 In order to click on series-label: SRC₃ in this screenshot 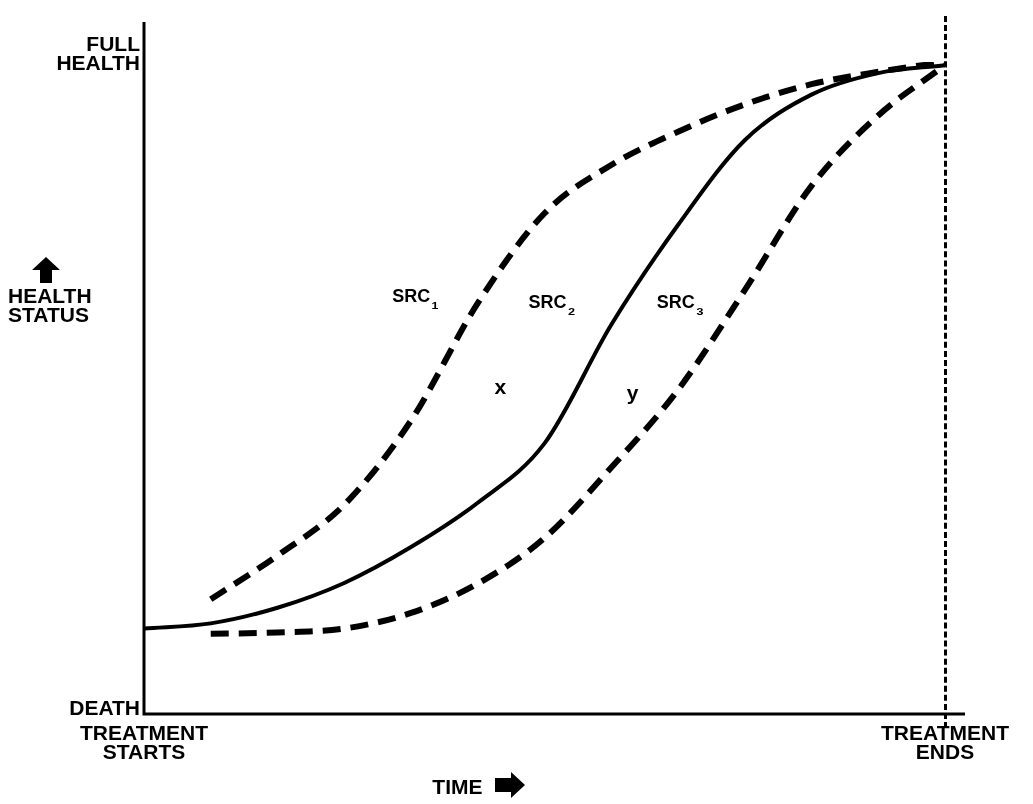, I will do `click(680, 305)`.